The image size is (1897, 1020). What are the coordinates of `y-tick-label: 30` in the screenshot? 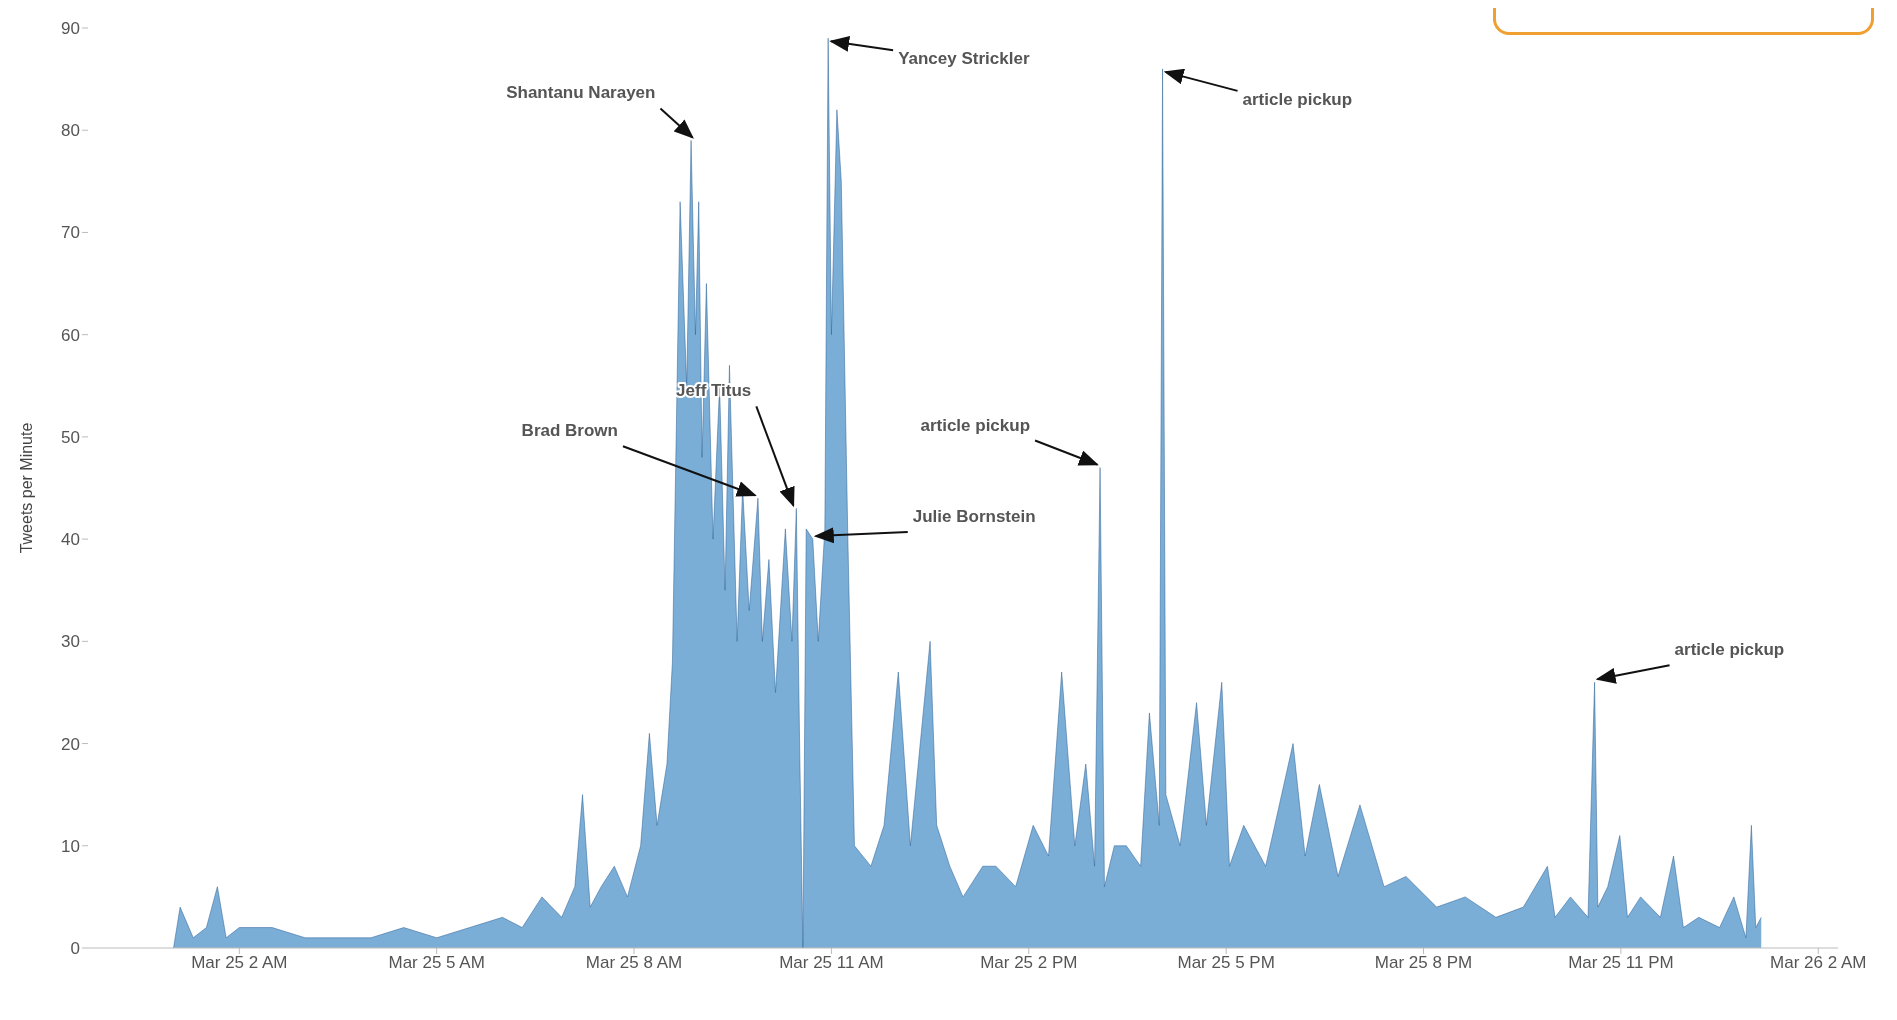 It's located at (70, 642).